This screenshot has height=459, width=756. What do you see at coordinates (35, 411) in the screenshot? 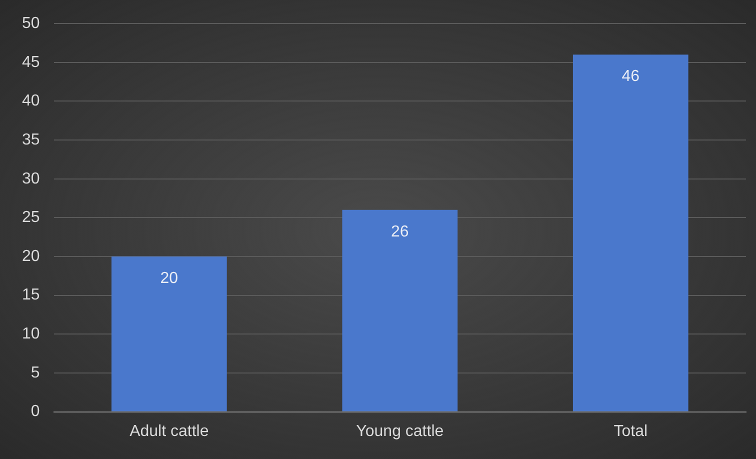
I see `y-tick-label: 0` at bounding box center [35, 411].